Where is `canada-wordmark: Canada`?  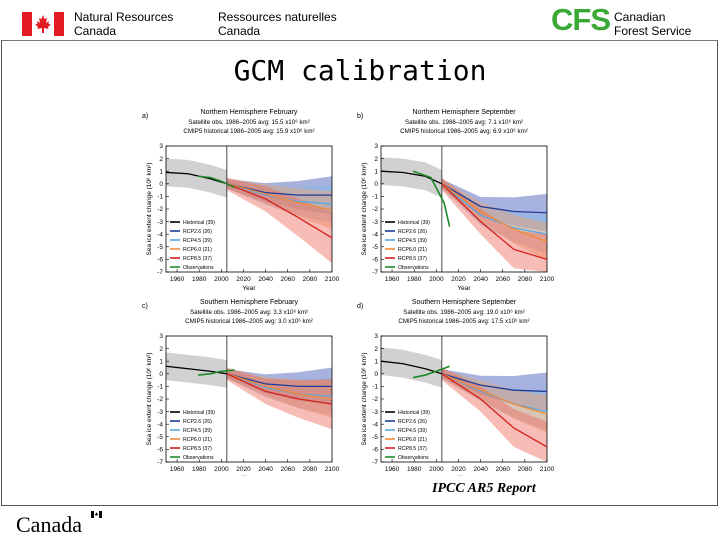
canada-wordmark: Canada is located at coordinates (59, 524).